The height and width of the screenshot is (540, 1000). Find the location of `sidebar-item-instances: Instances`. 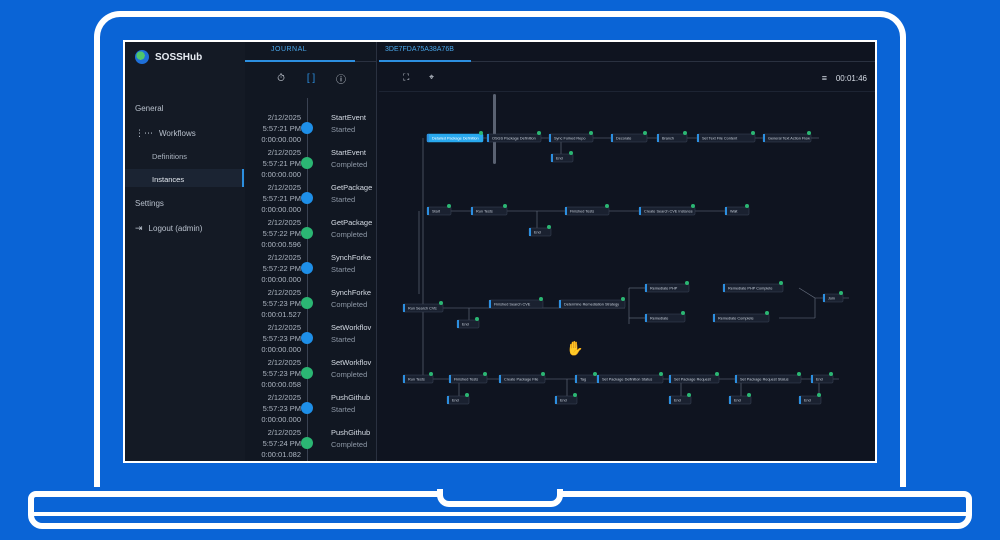

sidebar-item-instances: Instances is located at coordinates (168, 179).